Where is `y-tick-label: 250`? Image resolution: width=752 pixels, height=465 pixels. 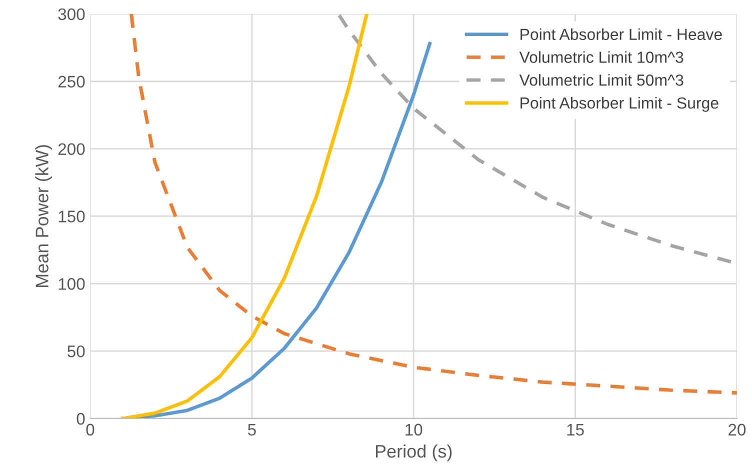
y-tick-label: 250 is located at coordinates (71, 82).